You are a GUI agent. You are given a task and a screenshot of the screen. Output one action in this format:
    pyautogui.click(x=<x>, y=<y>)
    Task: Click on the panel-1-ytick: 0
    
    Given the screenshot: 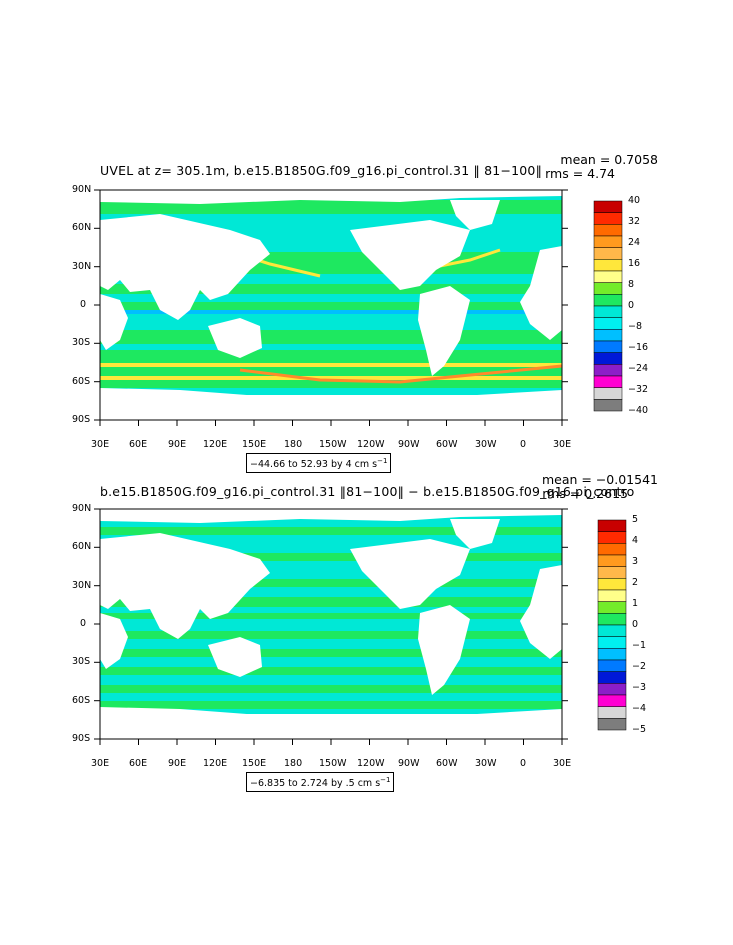 What is the action you would take?
    pyautogui.click(x=83, y=304)
    